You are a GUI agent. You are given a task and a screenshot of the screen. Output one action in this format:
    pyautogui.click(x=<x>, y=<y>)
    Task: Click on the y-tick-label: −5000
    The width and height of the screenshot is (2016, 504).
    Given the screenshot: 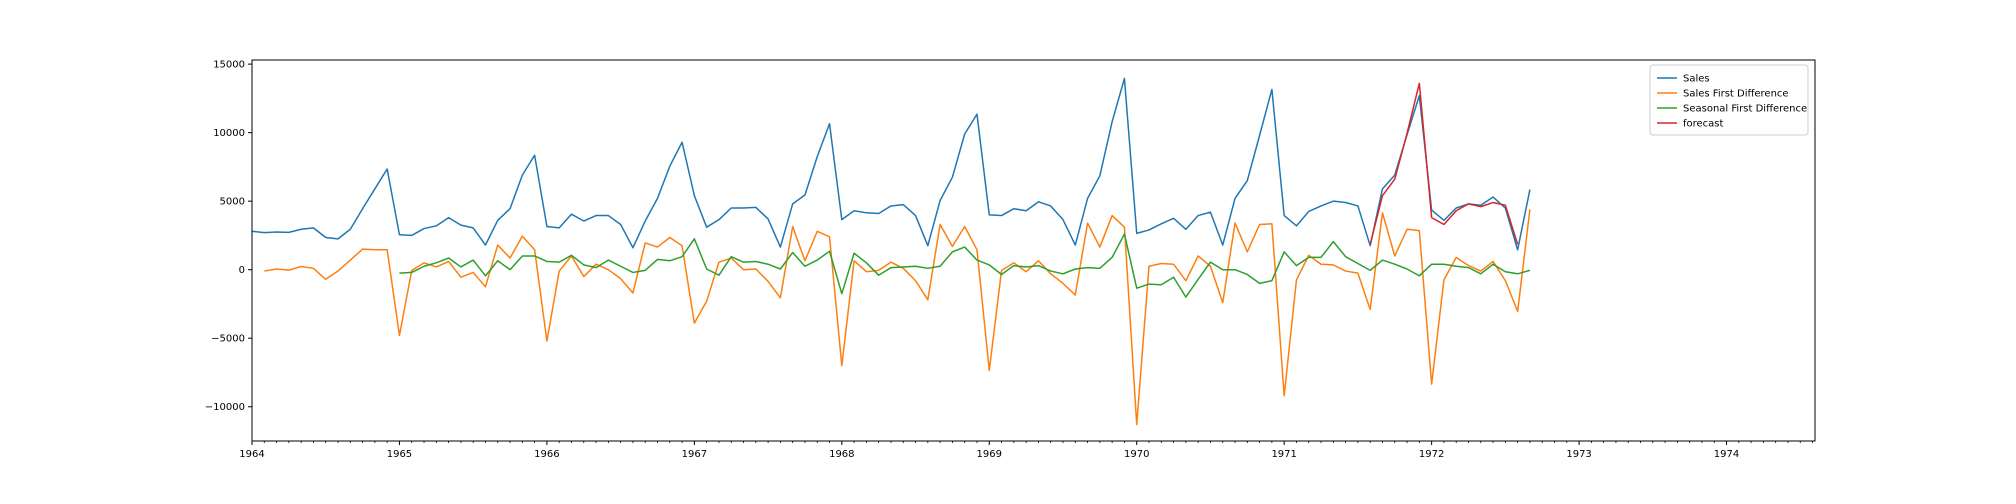 What is the action you would take?
    pyautogui.click(x=228, y=339)
    